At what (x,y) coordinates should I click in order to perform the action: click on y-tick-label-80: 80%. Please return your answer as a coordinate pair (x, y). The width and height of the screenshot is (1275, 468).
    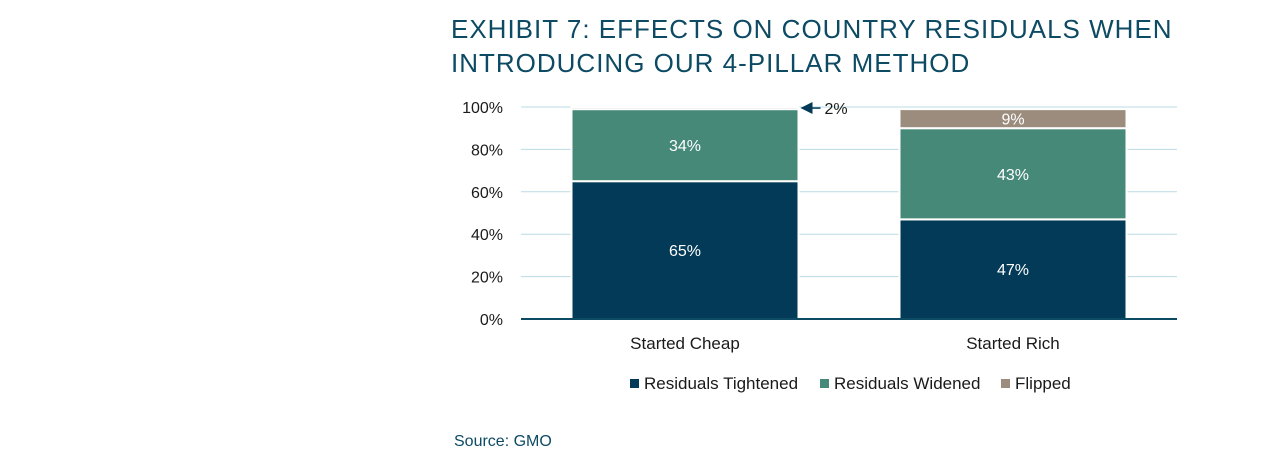
    Looking at the image, I should click on (487, 150).